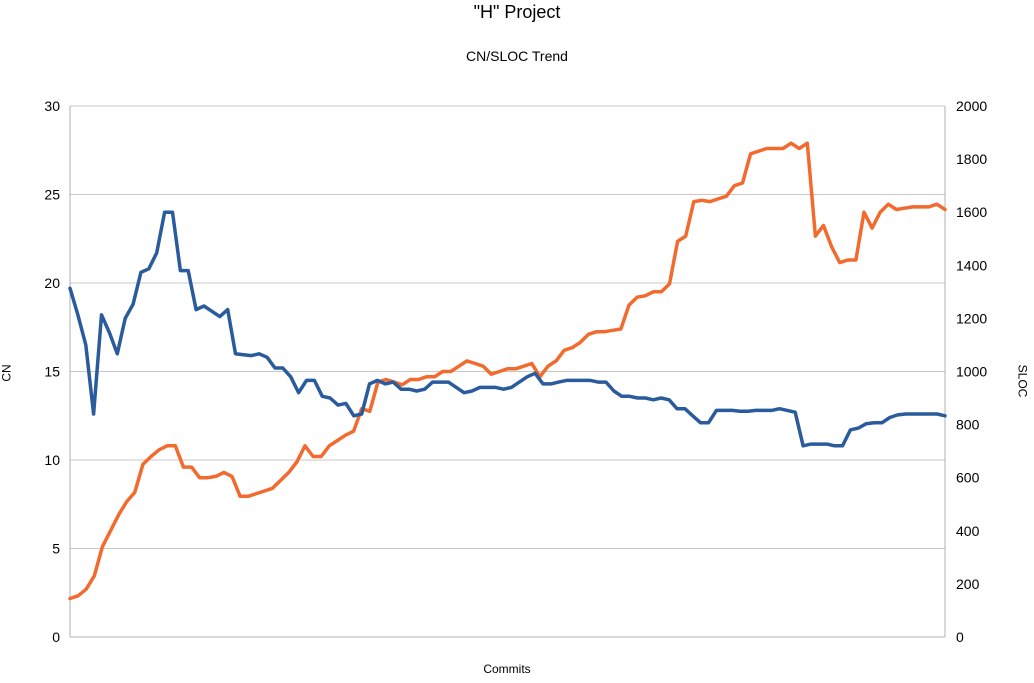 The image size is (1034, 683). What do you see at coordinates (971, 159) in the screenshot?
I see `right-tick-label: 1800` at bounding box center [971, 159].